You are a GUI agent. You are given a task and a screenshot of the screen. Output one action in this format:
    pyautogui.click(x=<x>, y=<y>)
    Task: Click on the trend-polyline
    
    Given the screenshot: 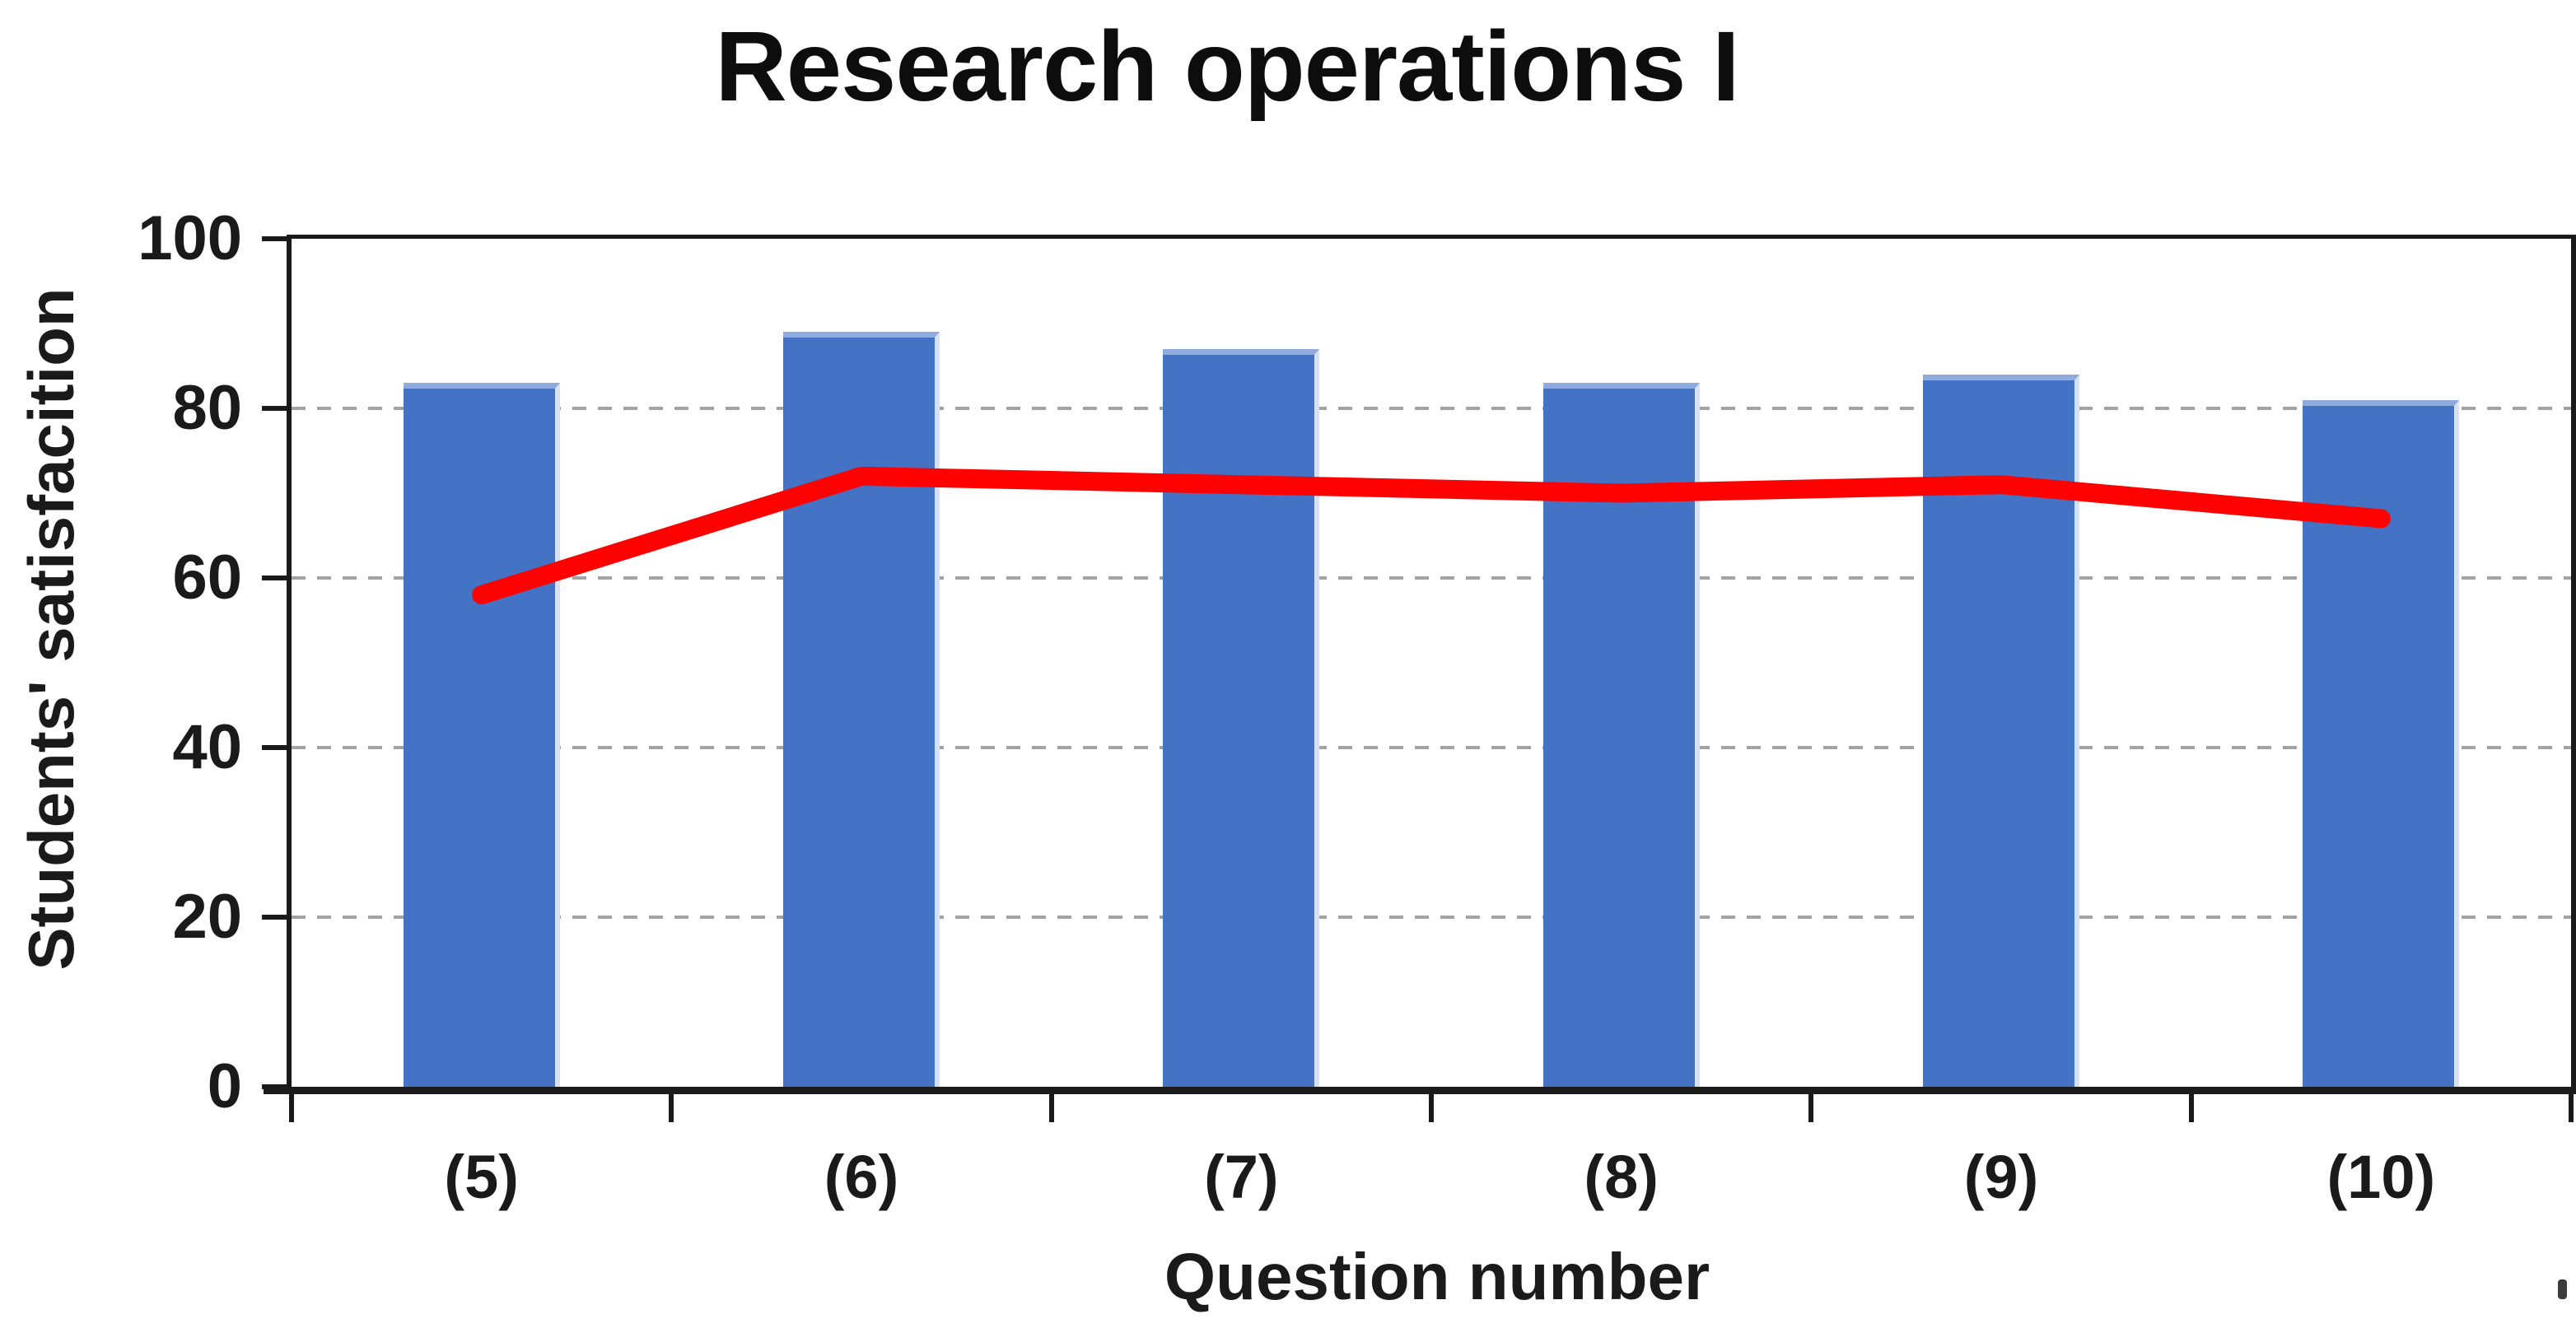 What is the action you would take?
    pyautogui.click(x=1431, y=535)
    